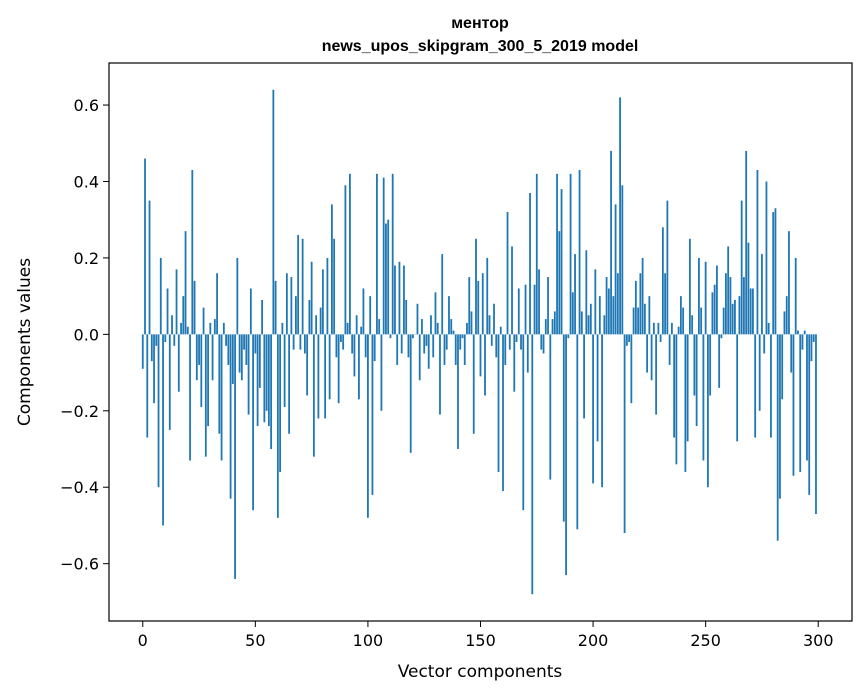 This screenshot has width=867, height=696. I want to click on x-axis-ticks: 0 50 100 150 200 250 300, so click(486, 635).